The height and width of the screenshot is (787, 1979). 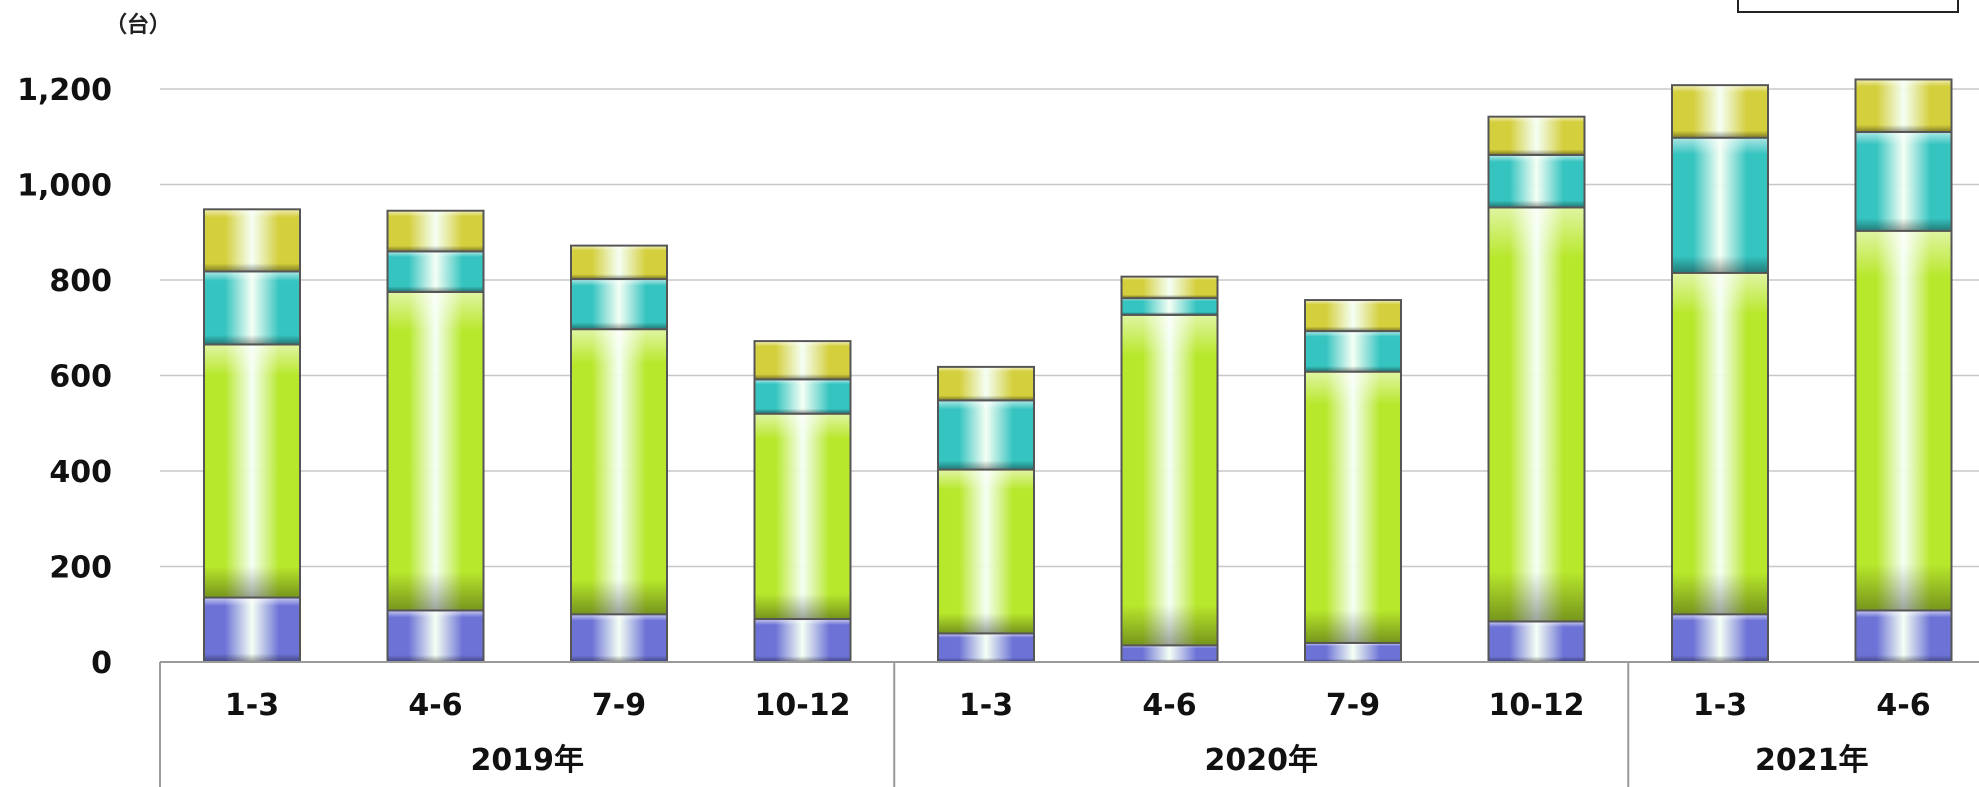 I want to click on y-tick-label: 600, so click(x=80, y=377).